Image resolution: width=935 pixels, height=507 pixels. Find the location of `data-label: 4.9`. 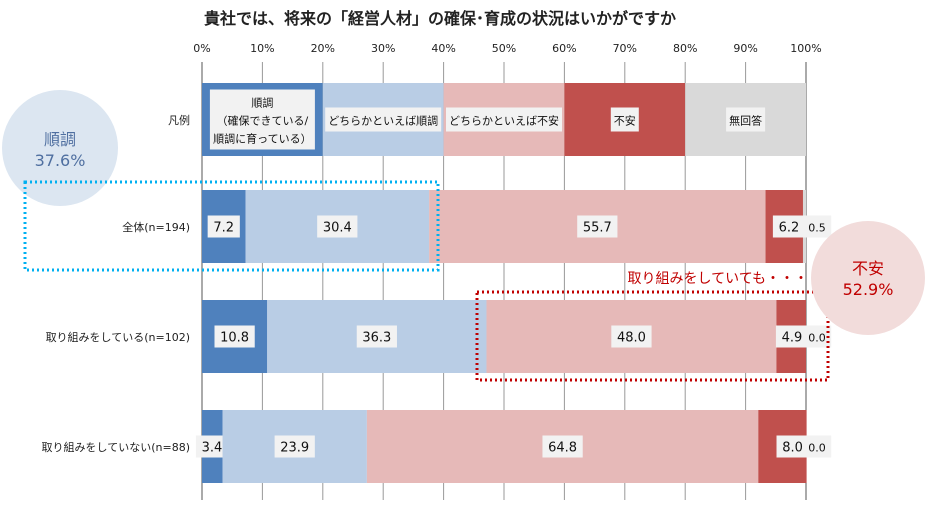

data-label: 4.9 is located at coordinates (792, 338).